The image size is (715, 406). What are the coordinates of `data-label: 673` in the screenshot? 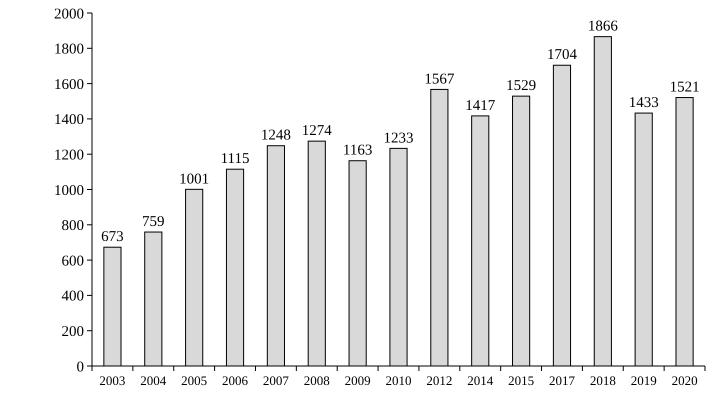 It's located at (112, 237).